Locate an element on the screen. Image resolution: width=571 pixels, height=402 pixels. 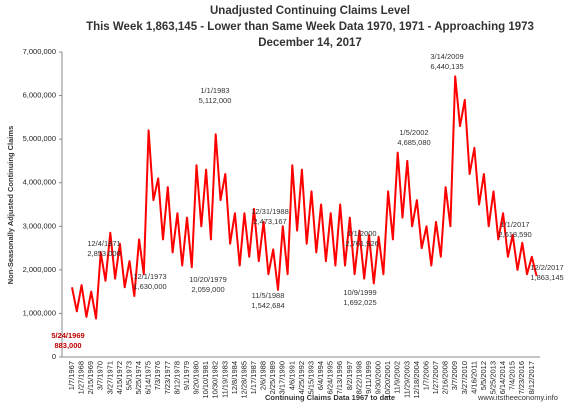
x-tick-label: 7/13/1996 is located at coordinates (339, 377).